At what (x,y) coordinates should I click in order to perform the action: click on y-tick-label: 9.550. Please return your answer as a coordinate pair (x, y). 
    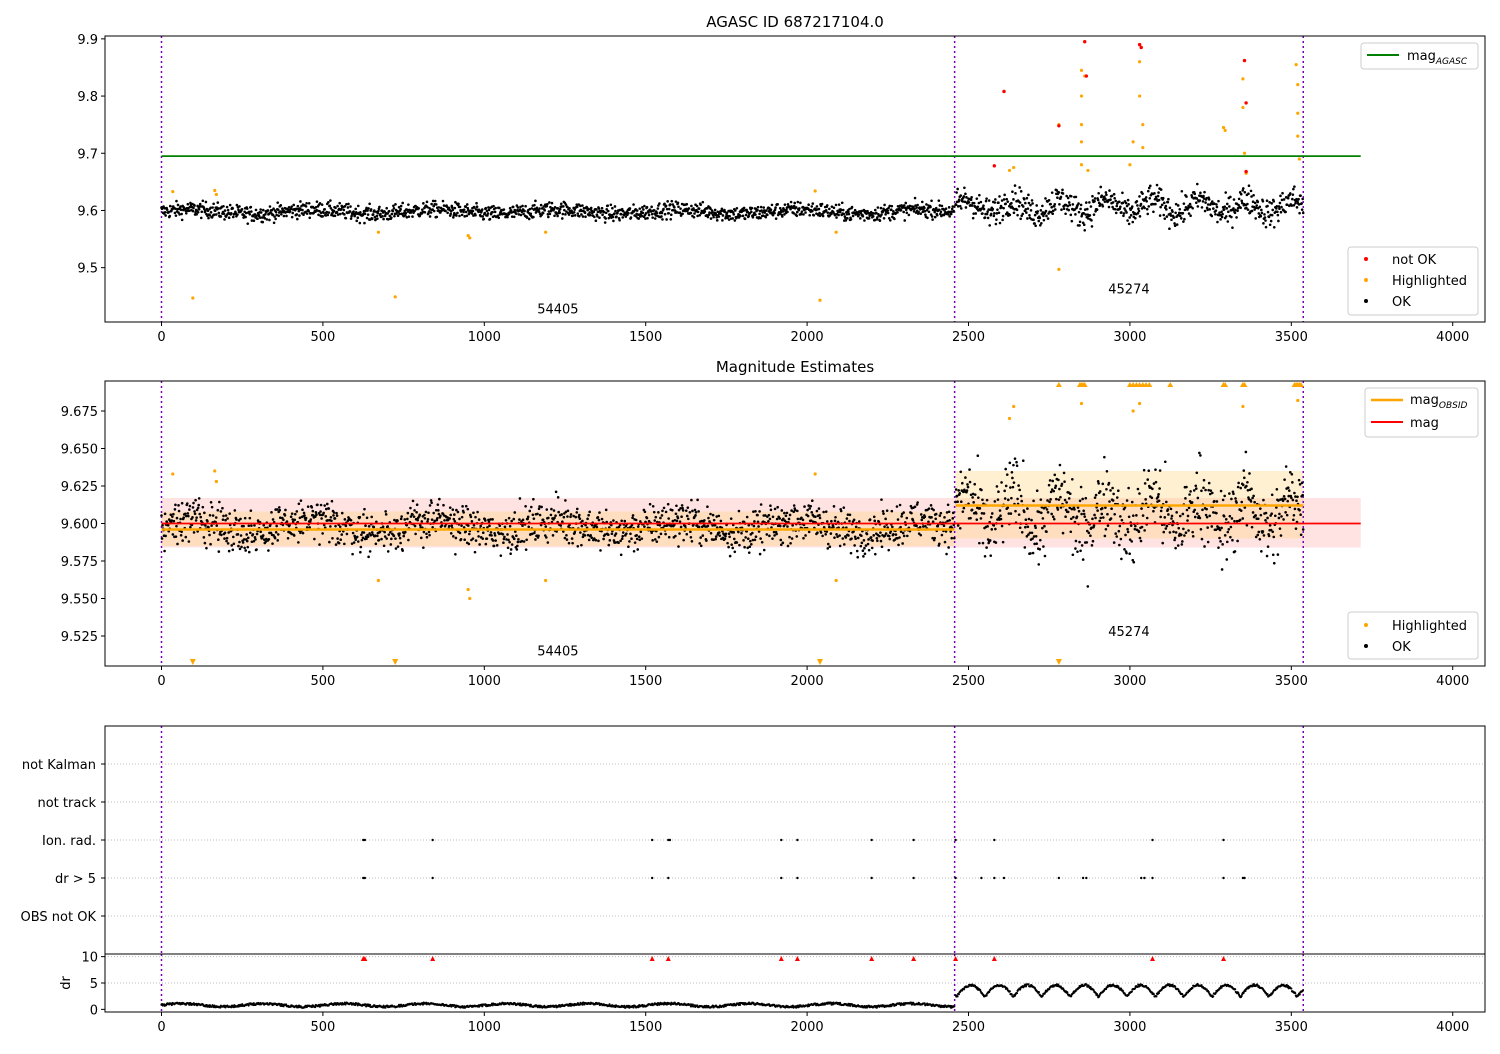
    Looking at the image, I should click on (79, 600).